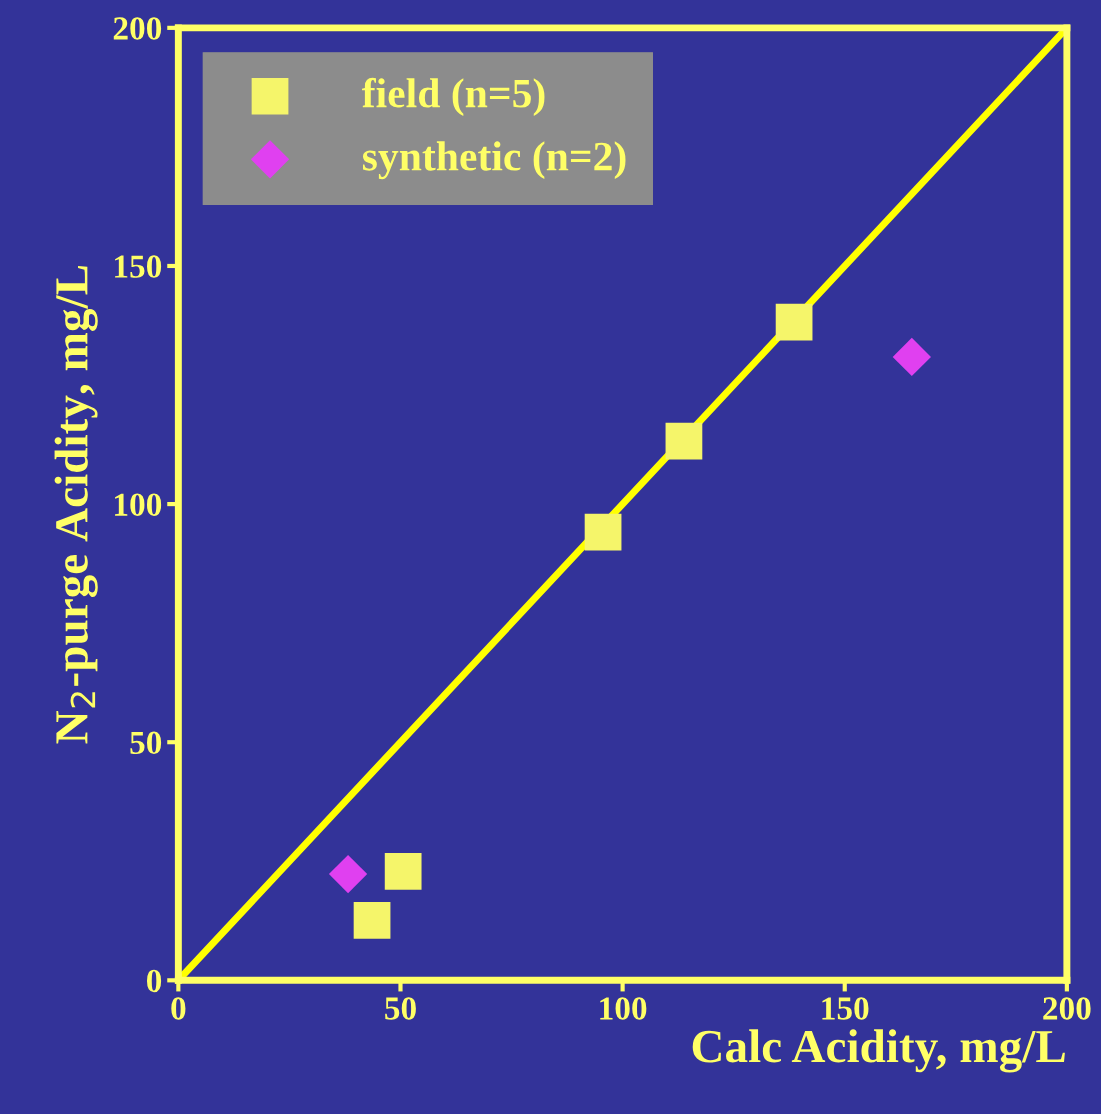  What do you see at coordinates (845, 1008) in the screenshot?
I see `x-tick-label: 150` at bounding box center [845, 1008].